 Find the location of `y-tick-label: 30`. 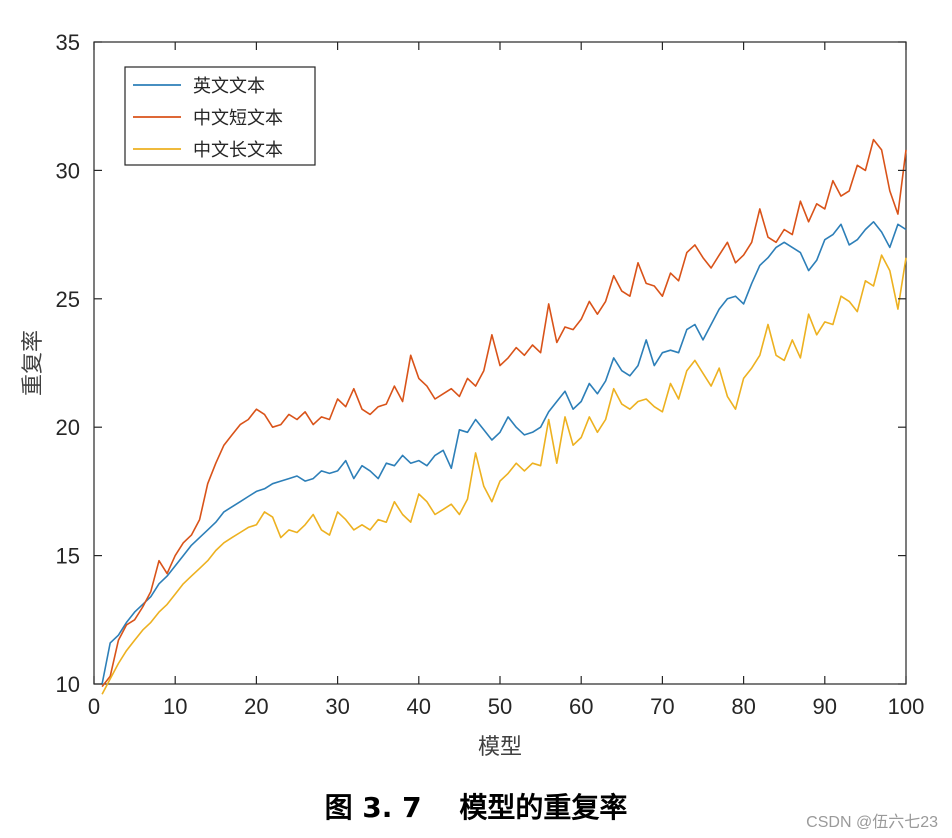

y-tick-label: 30 is located at coordinates (68, 170).